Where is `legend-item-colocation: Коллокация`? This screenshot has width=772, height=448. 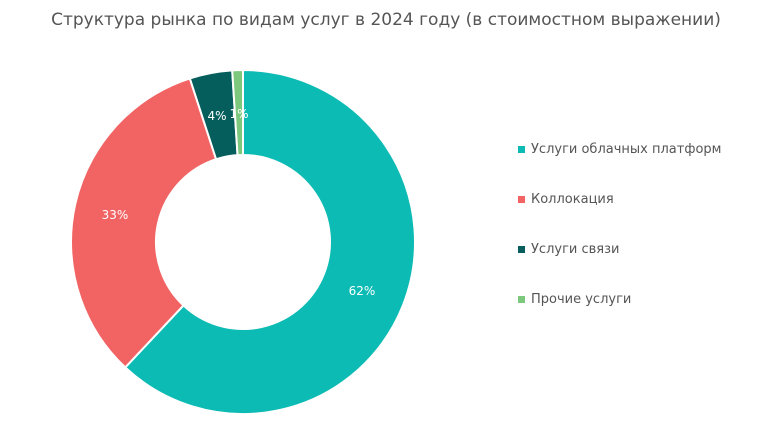 legend-item-colocation: Коллокация is located at coordinates (566, 199).